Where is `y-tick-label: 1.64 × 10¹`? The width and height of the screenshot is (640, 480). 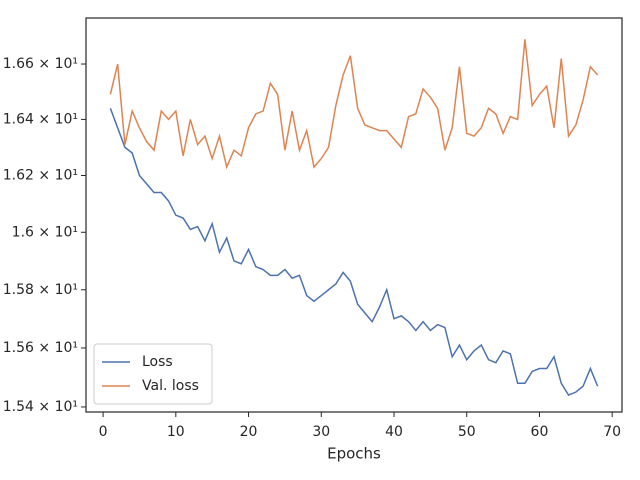
y-tick-label: 1.64 × 10¹ is located at coordinates (40, 119).